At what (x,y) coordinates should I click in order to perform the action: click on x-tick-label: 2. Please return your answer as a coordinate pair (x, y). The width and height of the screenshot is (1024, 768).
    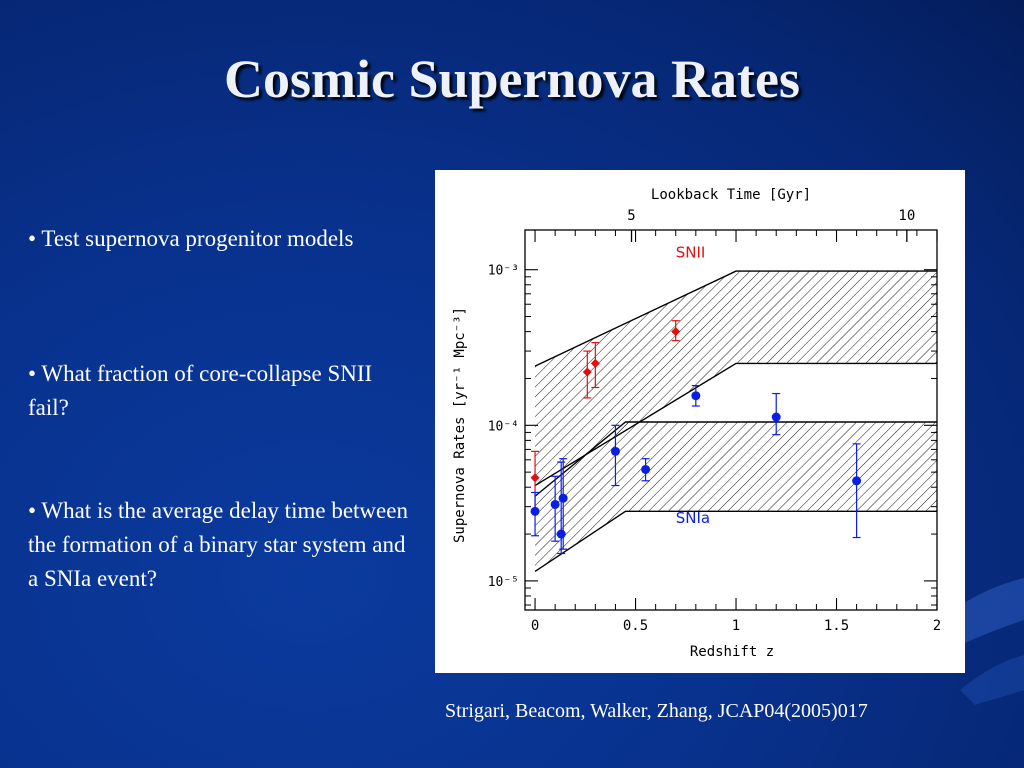
    Looking at the image, I should click on (937, 626).